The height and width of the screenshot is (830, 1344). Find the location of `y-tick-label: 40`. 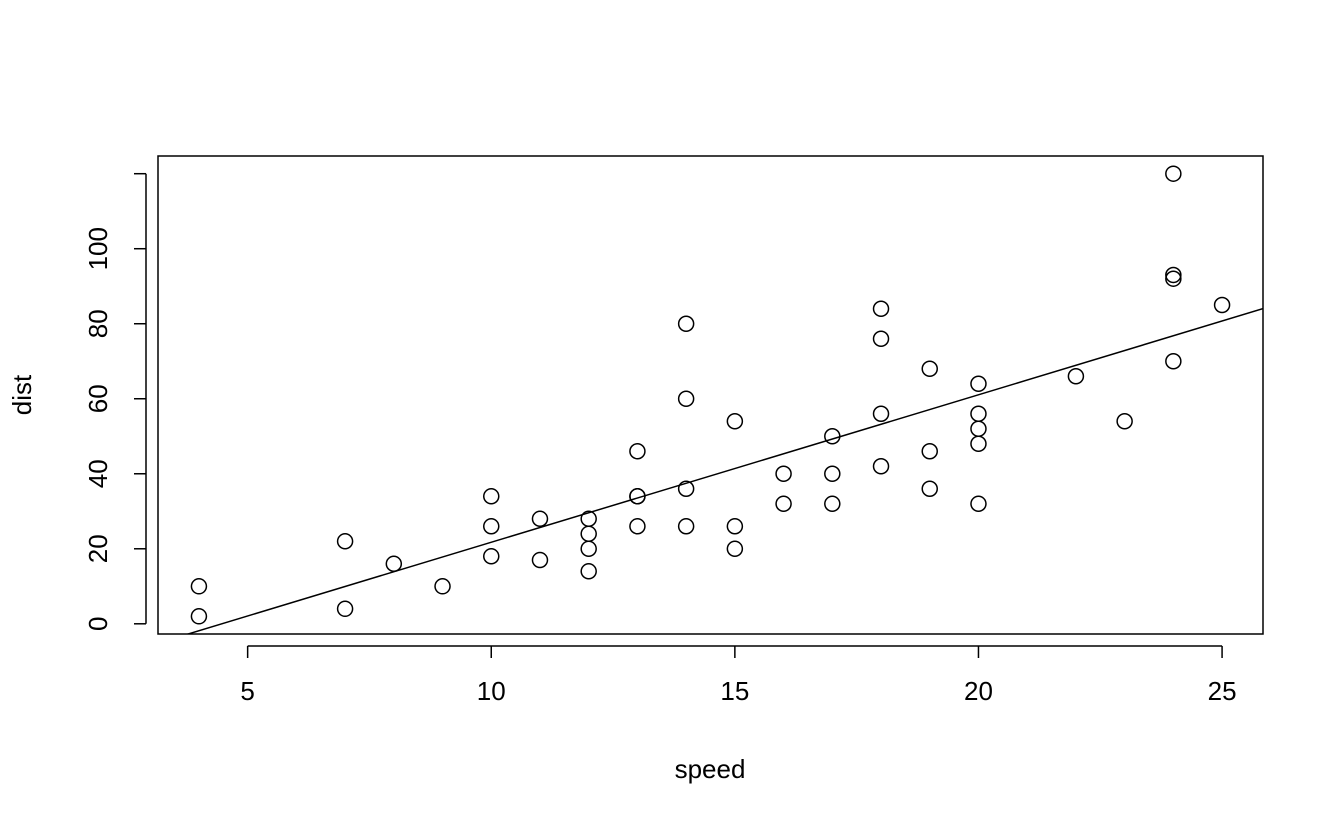

y-tick-label: 40 is located at coordinates (98, 473).